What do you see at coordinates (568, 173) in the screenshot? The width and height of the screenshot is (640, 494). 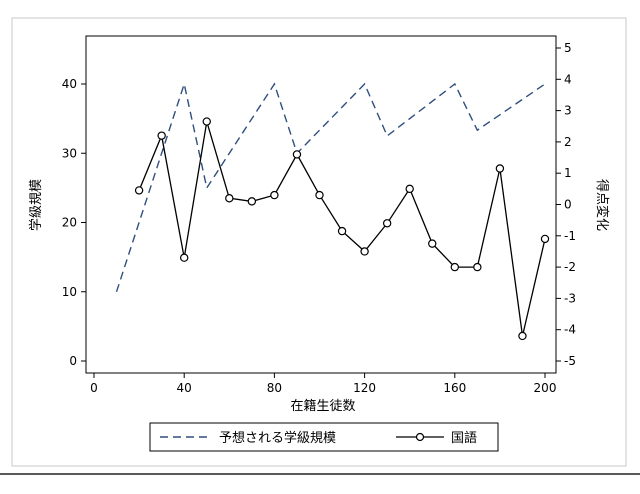 I see `y-right-tick-label: 1` at bounding box center [568, 173].